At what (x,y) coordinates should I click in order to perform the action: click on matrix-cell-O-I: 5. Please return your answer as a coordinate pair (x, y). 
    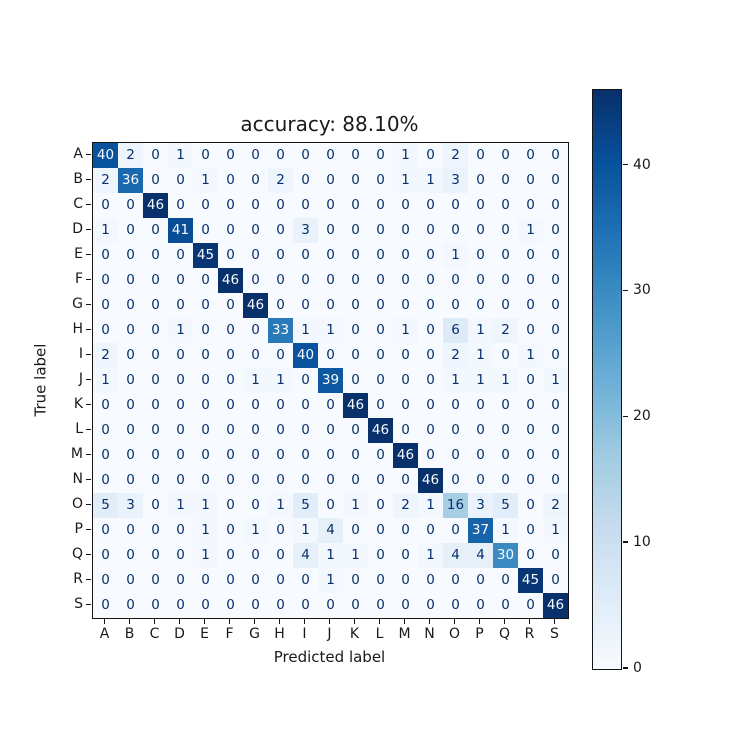
    Looking at the image, I should click on (305, 505).